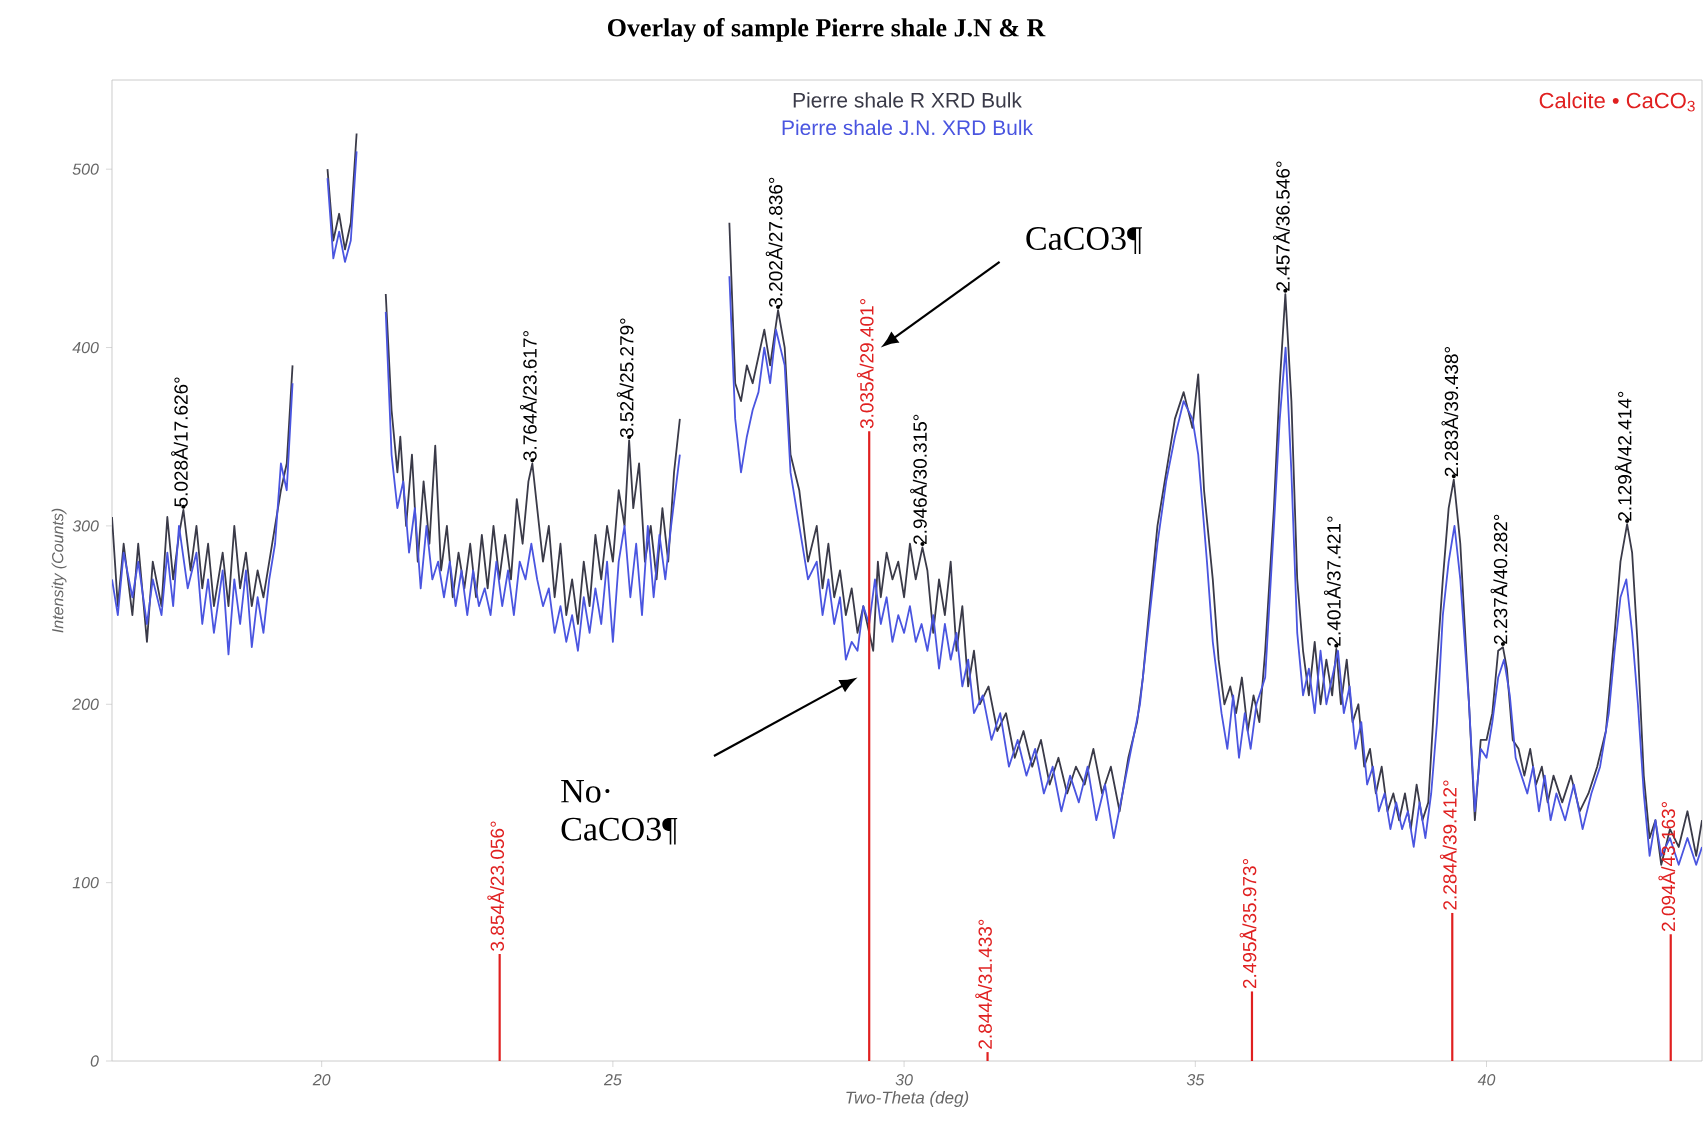 This screenshot has height=1132, width=1705. What do you see at coordinates (918, 479) in the screenshot?
I see `annotation: 2.946Å/30.315°` at bounding box center [918, 479].